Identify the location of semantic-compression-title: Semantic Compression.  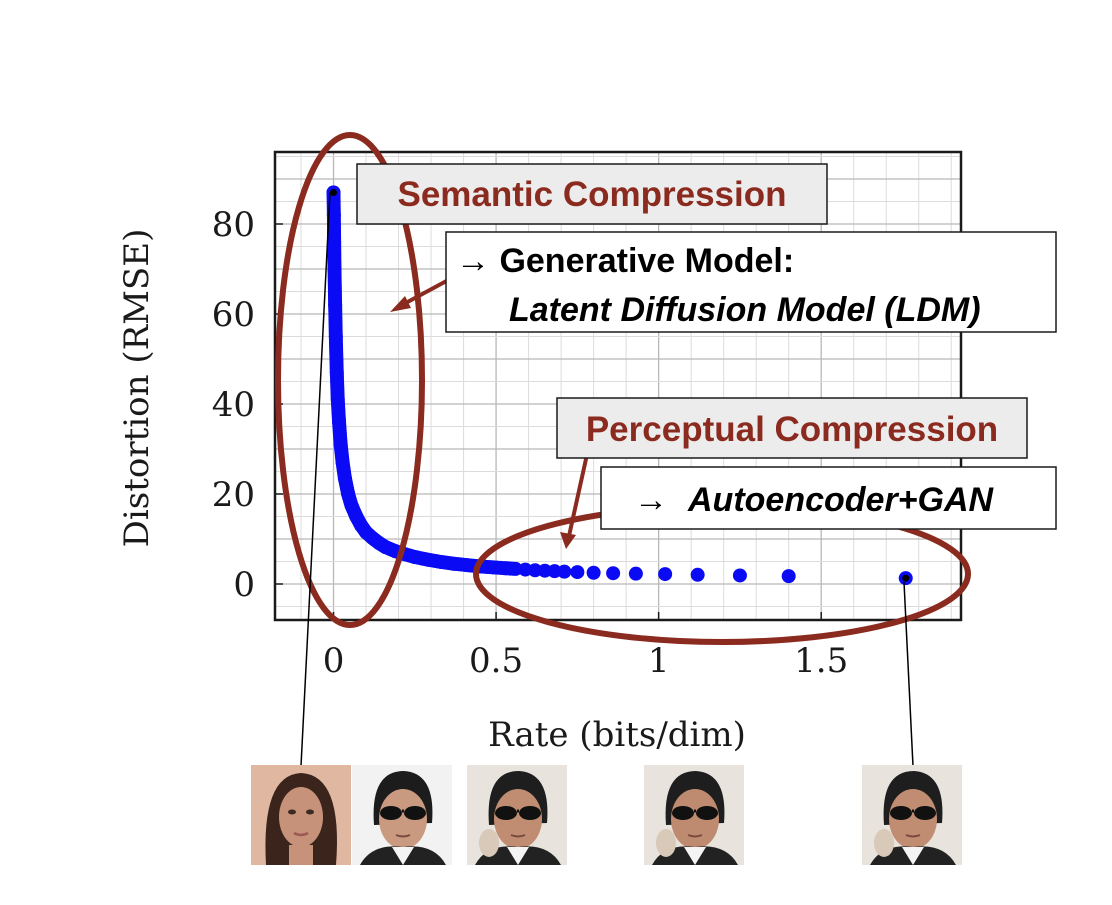
(592, 194).